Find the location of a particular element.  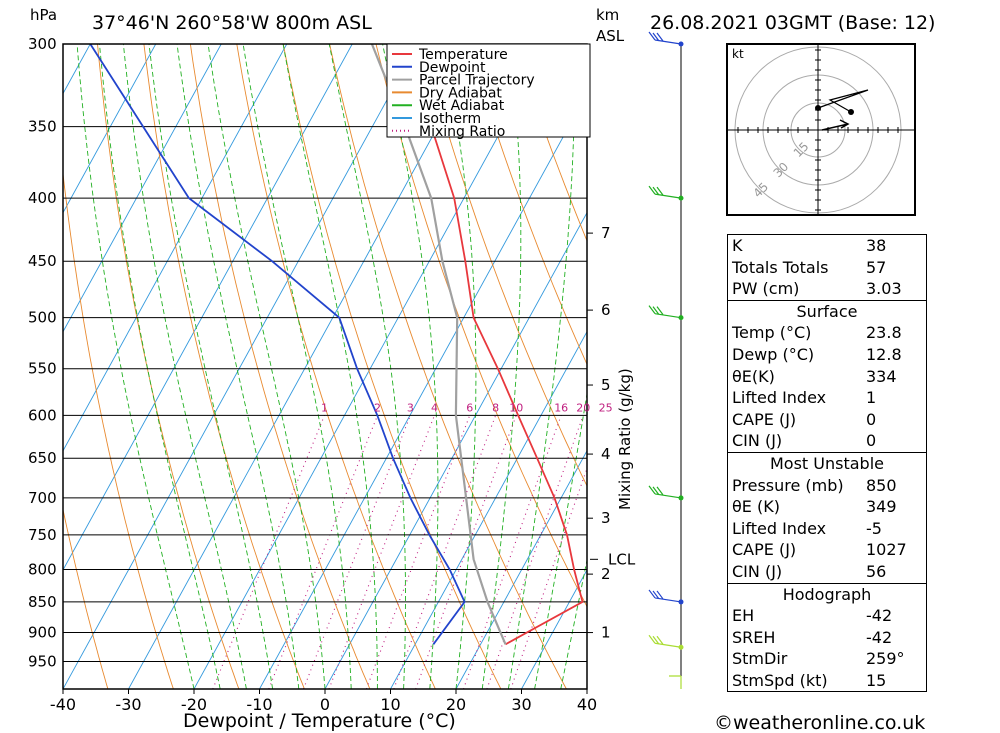

most-unstable-row: Pressure (mb) 850 is located at coordinates (827, 486).